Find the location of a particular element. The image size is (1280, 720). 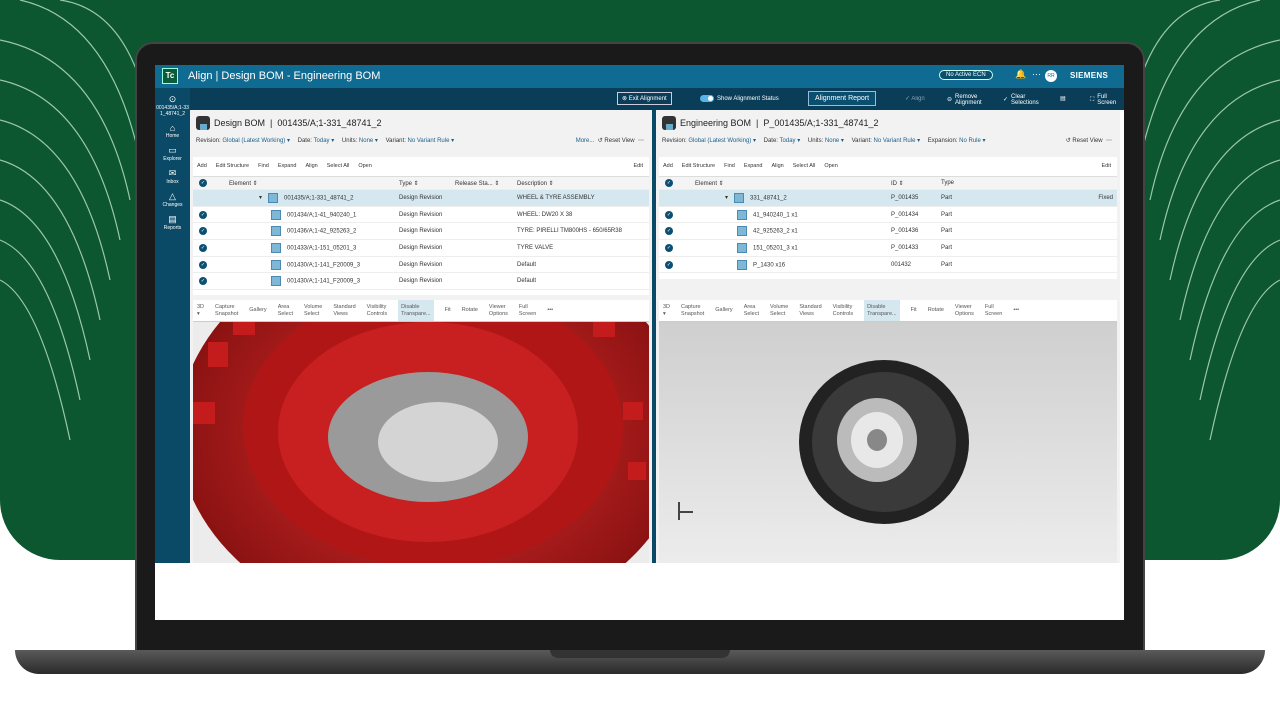

expansion-dropdown: No Rule ▾ is located at coordinates (972, 141).